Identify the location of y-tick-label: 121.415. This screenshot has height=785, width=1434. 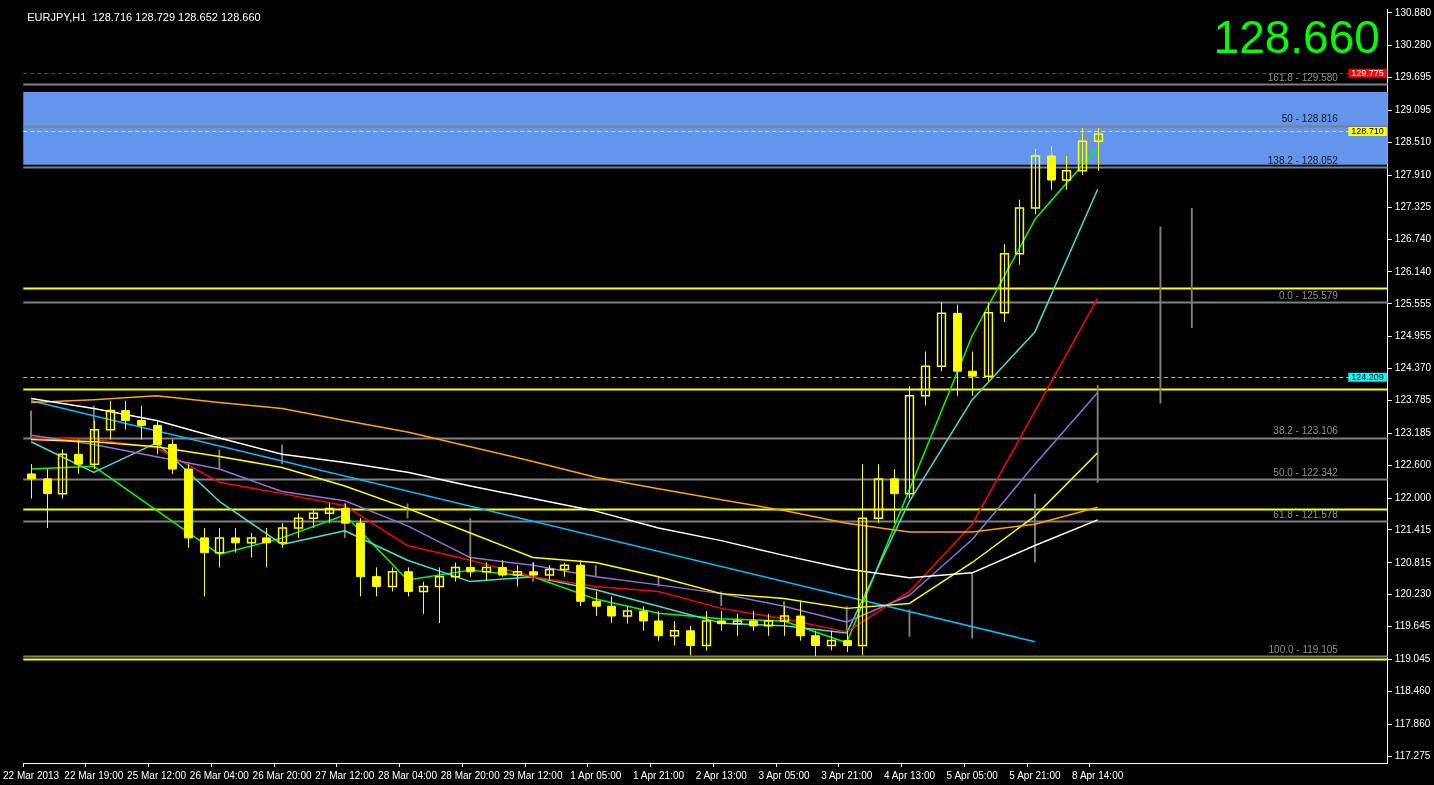
(1413, 529).